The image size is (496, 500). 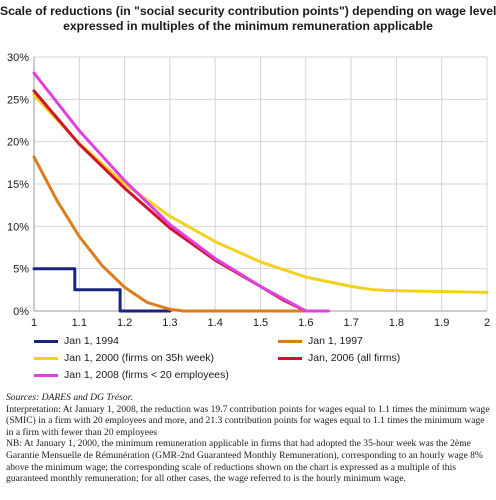 What do you see at coordinates (354, 358) in the screenshot?
I see `legend-label-2006: Jan, 2006 (all firms)` at bounding box center [354, 358].